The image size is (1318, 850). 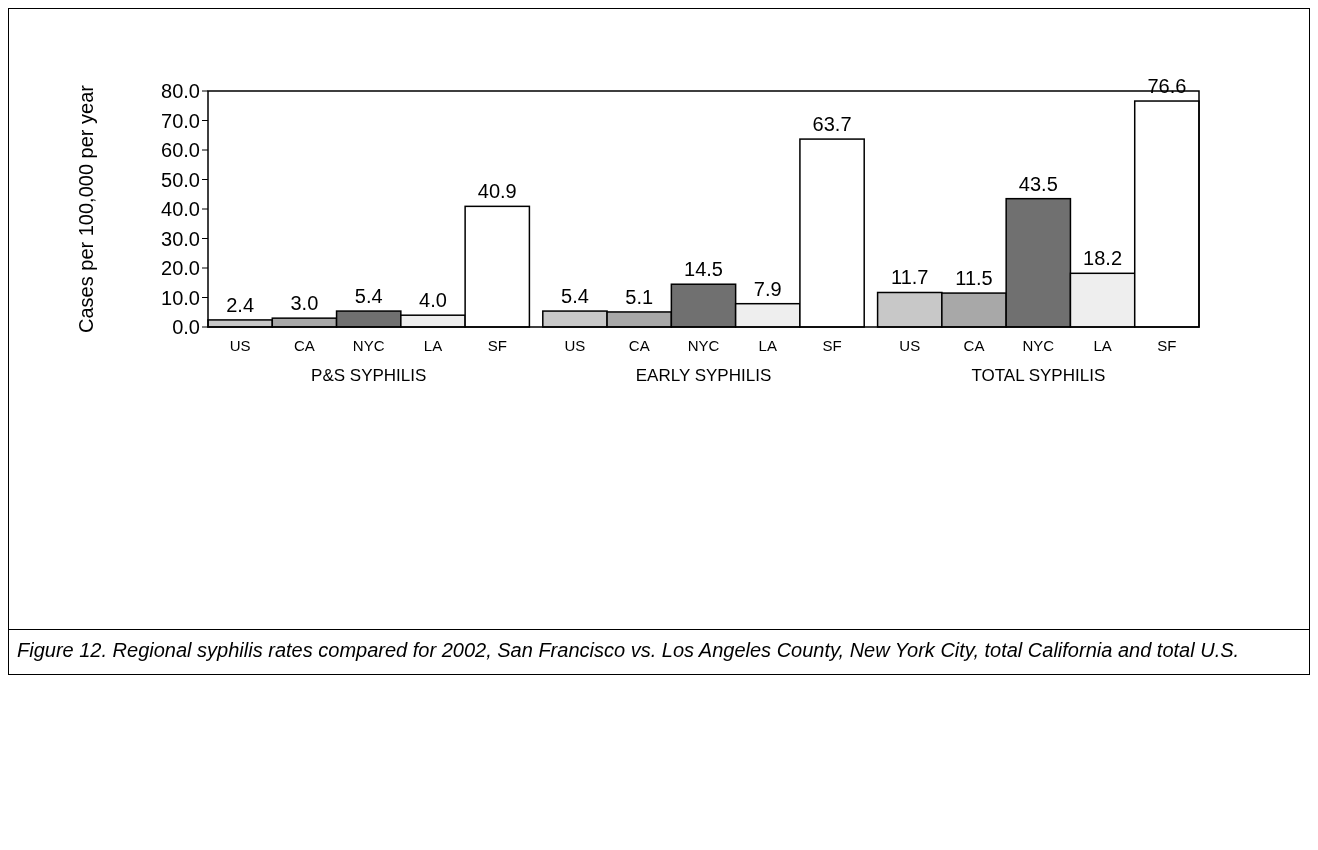 What do you see at coordinates (180, 120) in the screenshot?
I see `y-tick-label: 70.0` at bounding box center [180, 120].